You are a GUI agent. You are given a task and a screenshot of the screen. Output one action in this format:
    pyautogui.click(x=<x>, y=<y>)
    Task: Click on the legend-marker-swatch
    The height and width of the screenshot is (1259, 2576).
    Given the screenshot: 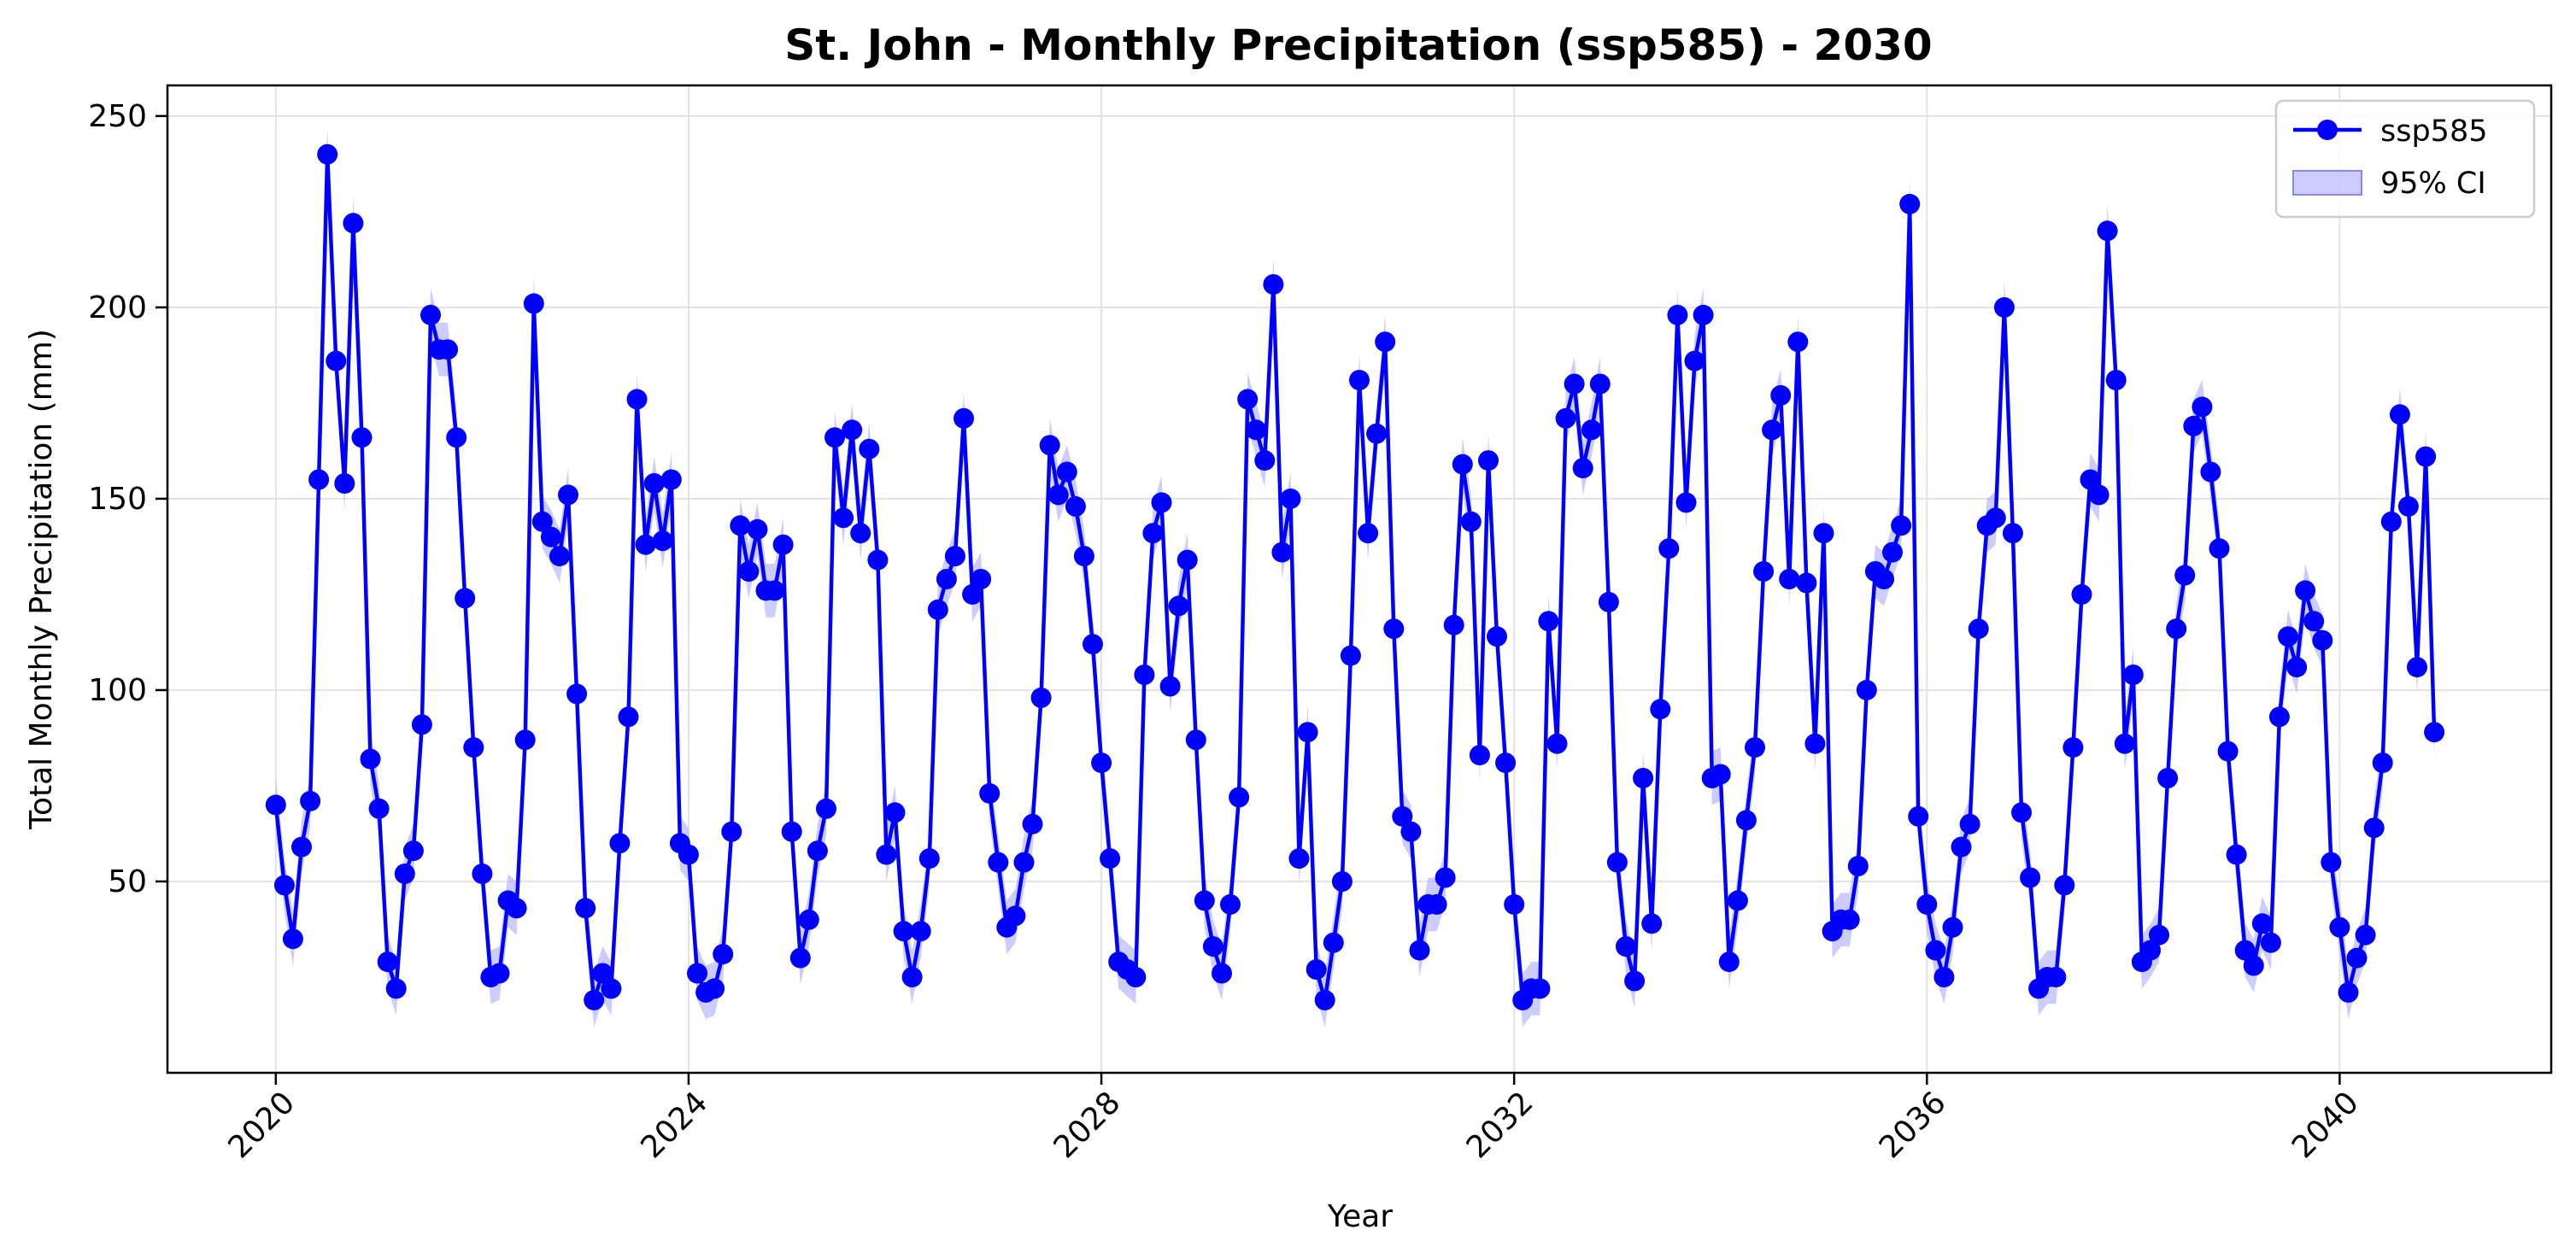 What is the action you would take?
    pyautogui.click(x=2327, y=130)
    